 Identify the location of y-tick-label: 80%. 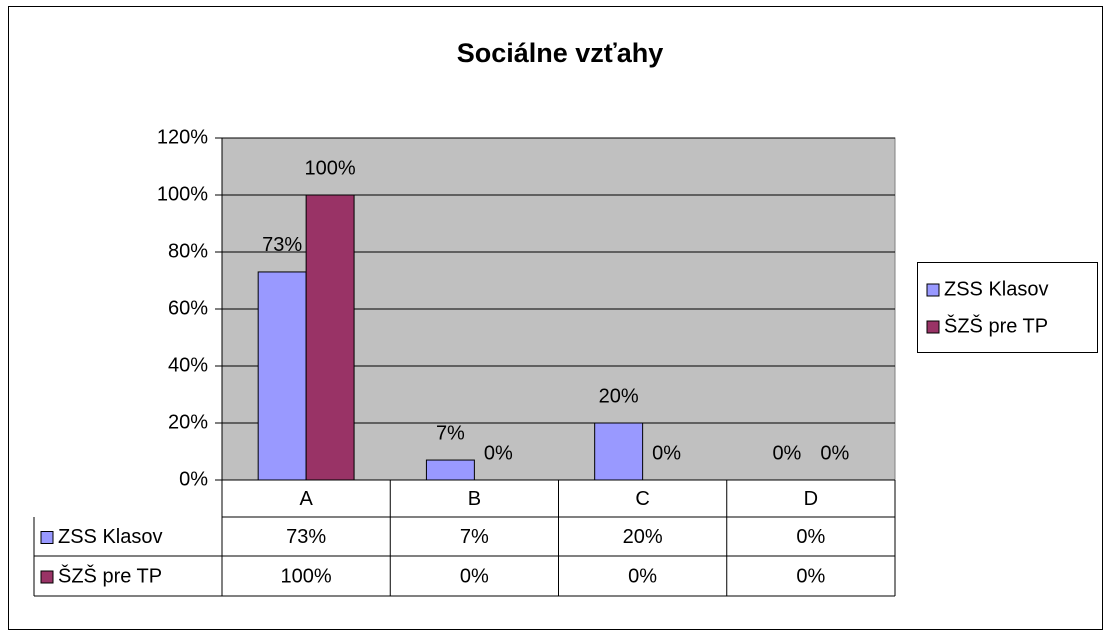
(188, 251).